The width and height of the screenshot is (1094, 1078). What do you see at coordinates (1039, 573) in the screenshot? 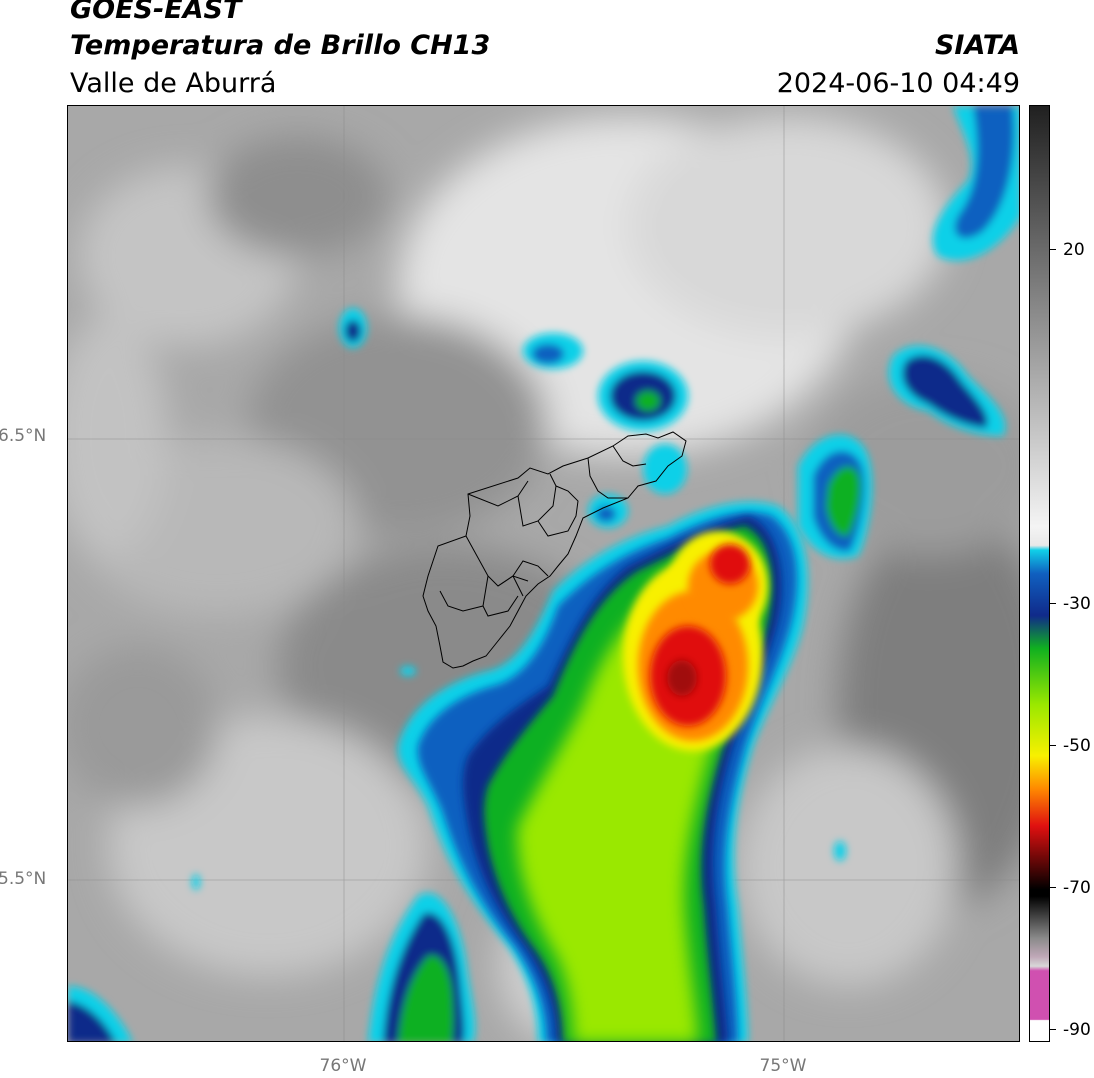
I see `temperature-colorbar` at bounding box center [1039, 573].